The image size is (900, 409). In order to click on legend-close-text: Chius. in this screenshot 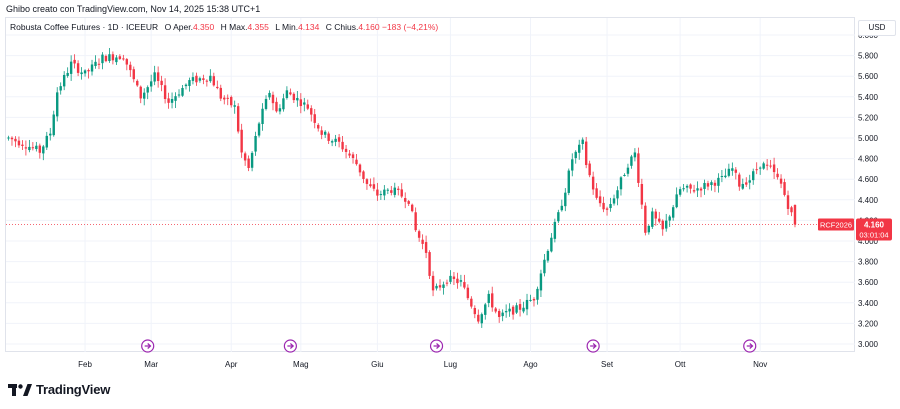, I will do `click(346, 27)`.